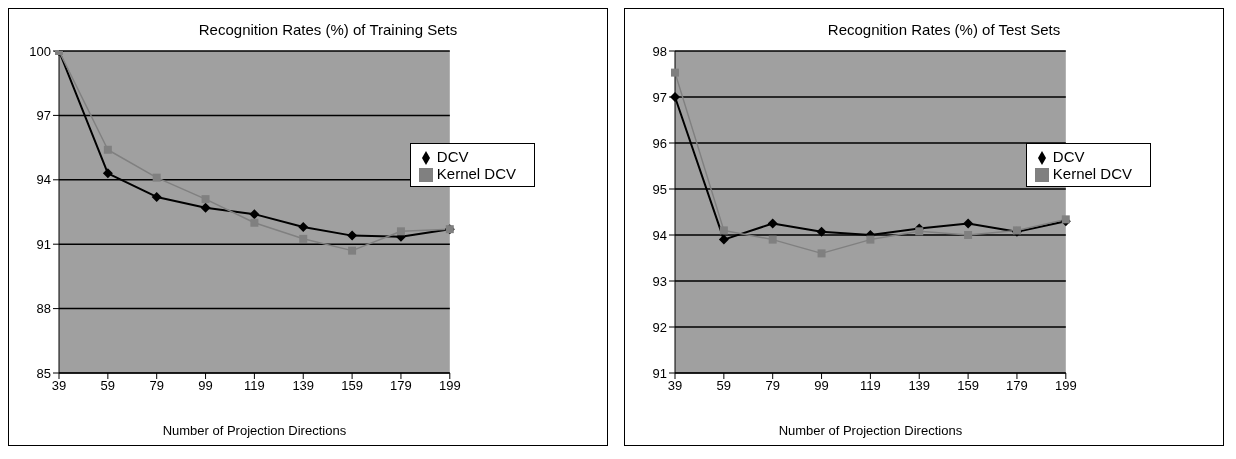 Image resolution: width=1236 pixels, height=459 pixels. Describe the element at coordinates (659, 327) in the screenshot. I see `y-tick-label: 92` at that location.